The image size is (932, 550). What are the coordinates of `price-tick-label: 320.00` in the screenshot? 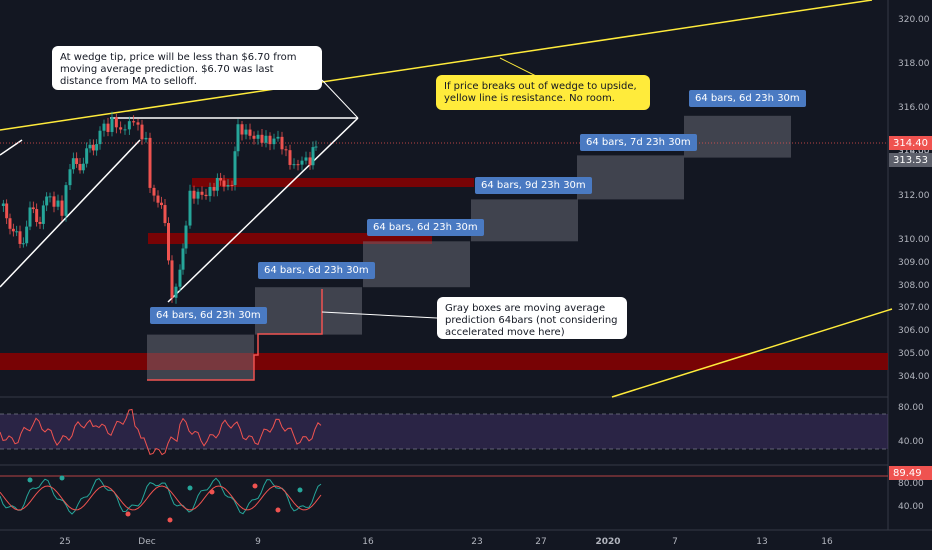 It's located at (914, 20).